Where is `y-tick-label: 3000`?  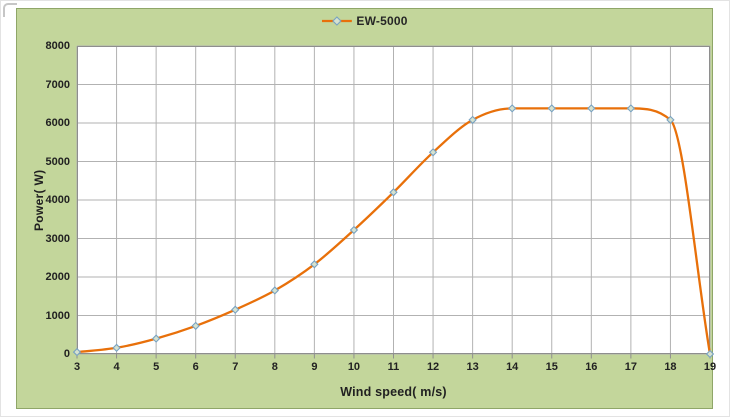
y-tick-label: 3000 is located at coordinates (57, 238).